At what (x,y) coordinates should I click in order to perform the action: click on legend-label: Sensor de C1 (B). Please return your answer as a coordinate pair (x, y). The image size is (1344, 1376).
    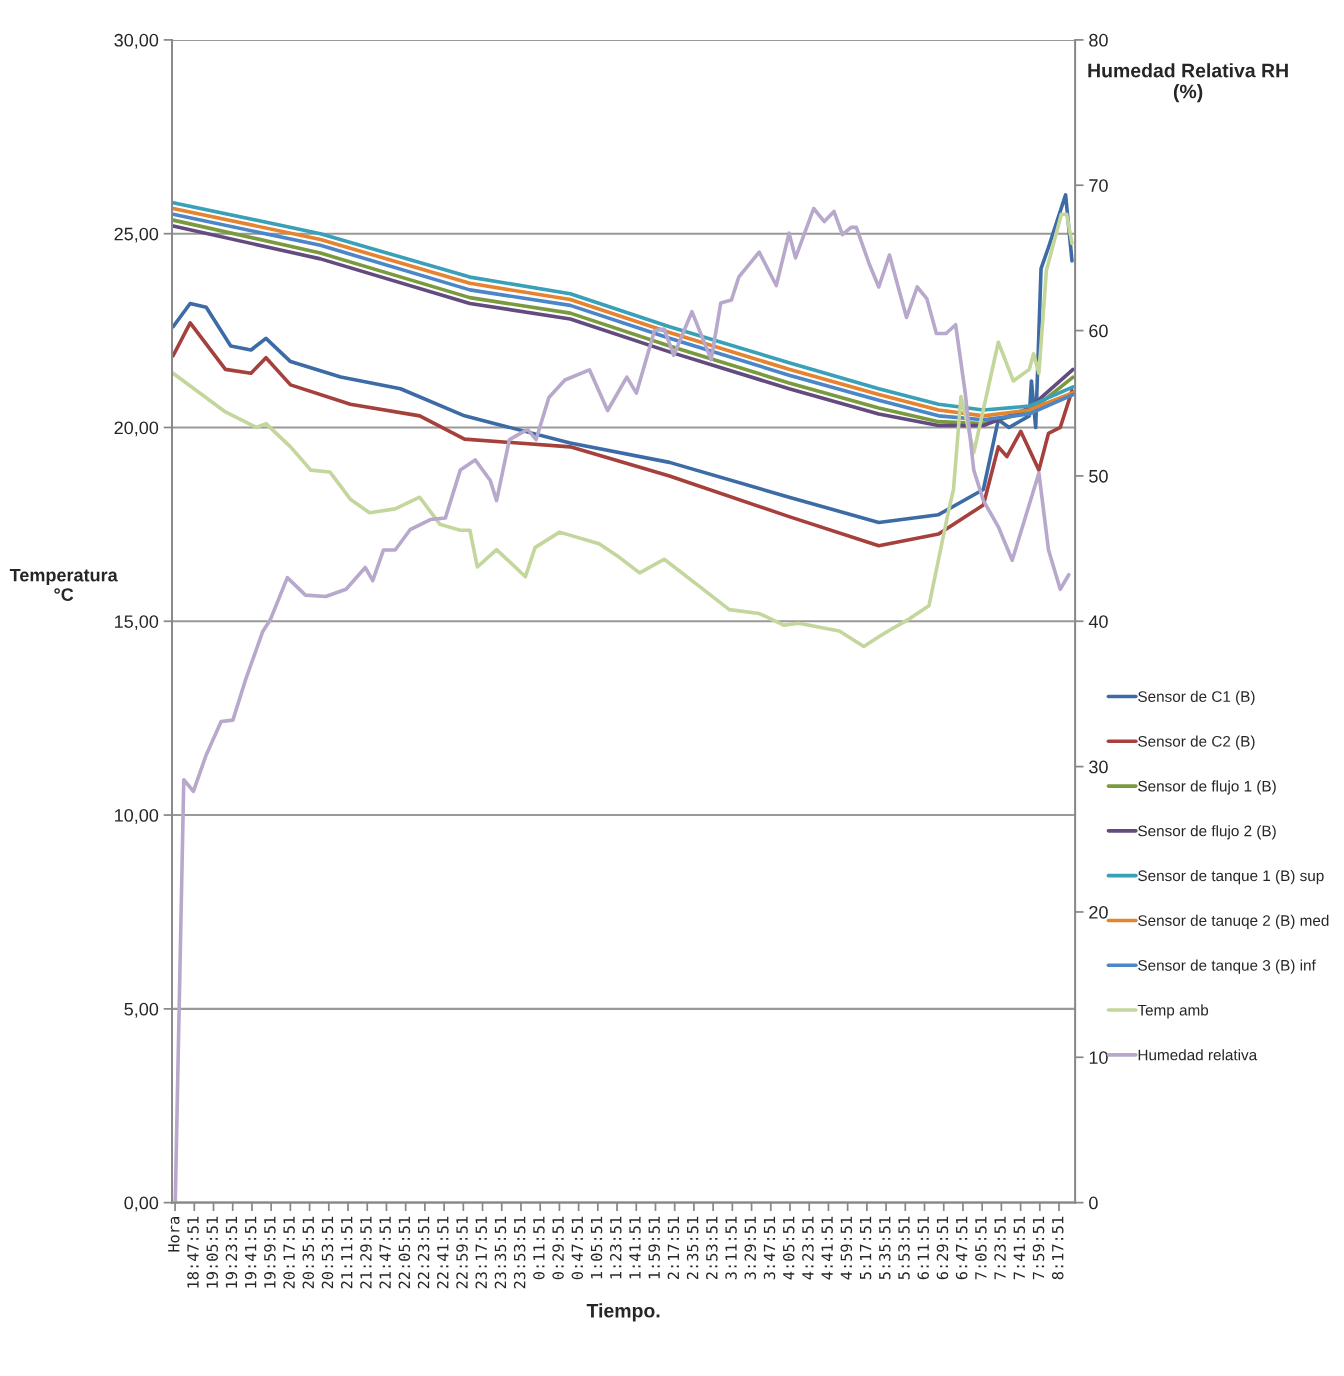
    Looking at the image, I should click on (1196, 697).